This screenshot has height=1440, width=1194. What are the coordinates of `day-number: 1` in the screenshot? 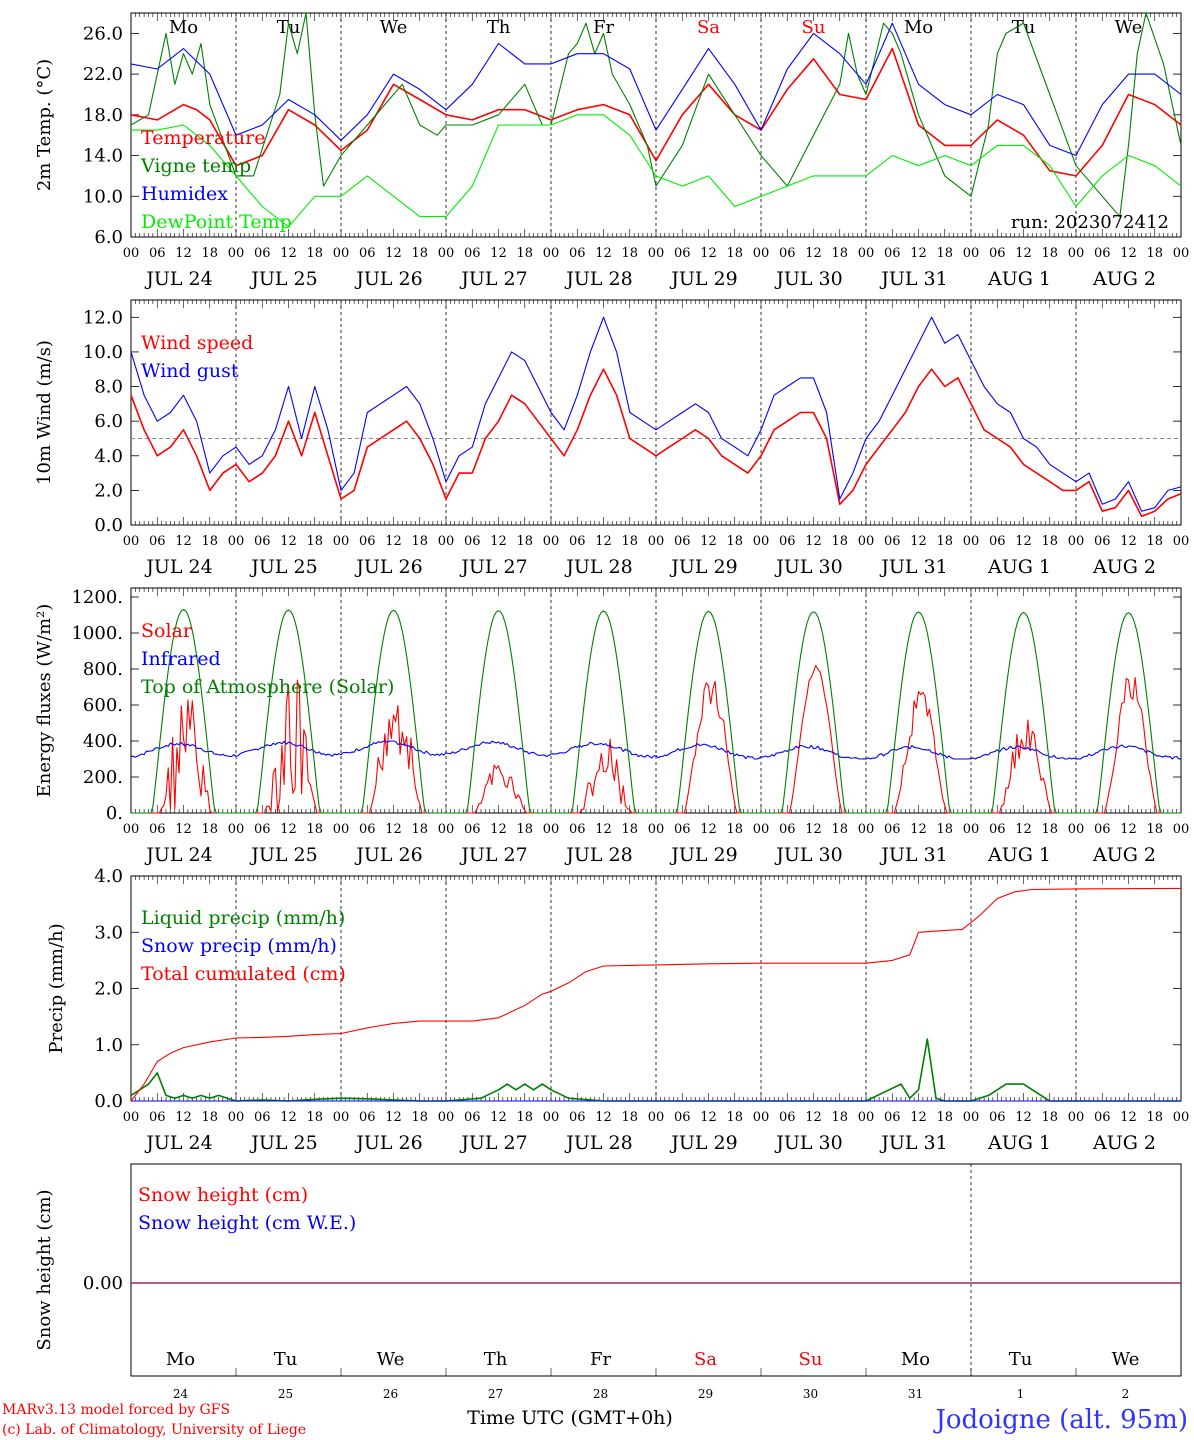 It's located at (1021, 1394).